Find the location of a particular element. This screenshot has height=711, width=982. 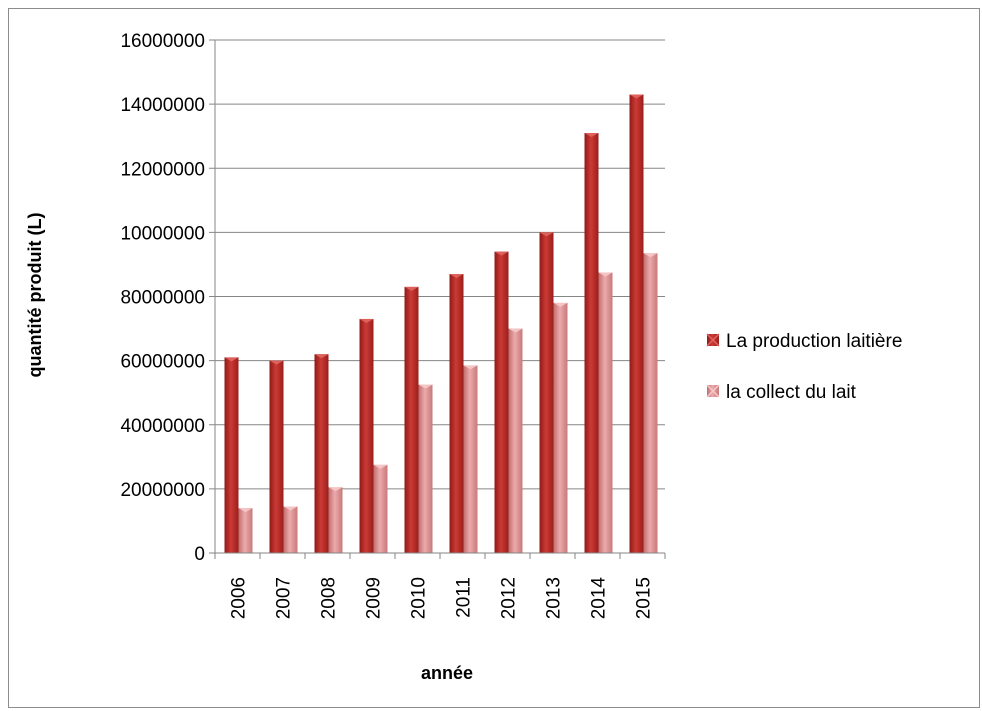

legend: La production laitière la collect du lait is located at coordinates (804, 367).